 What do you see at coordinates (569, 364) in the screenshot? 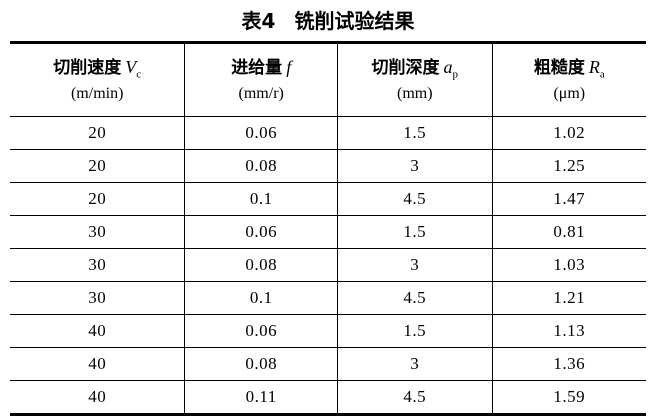
I see `table-cell: 1.36` at bounding box center [569, 364].